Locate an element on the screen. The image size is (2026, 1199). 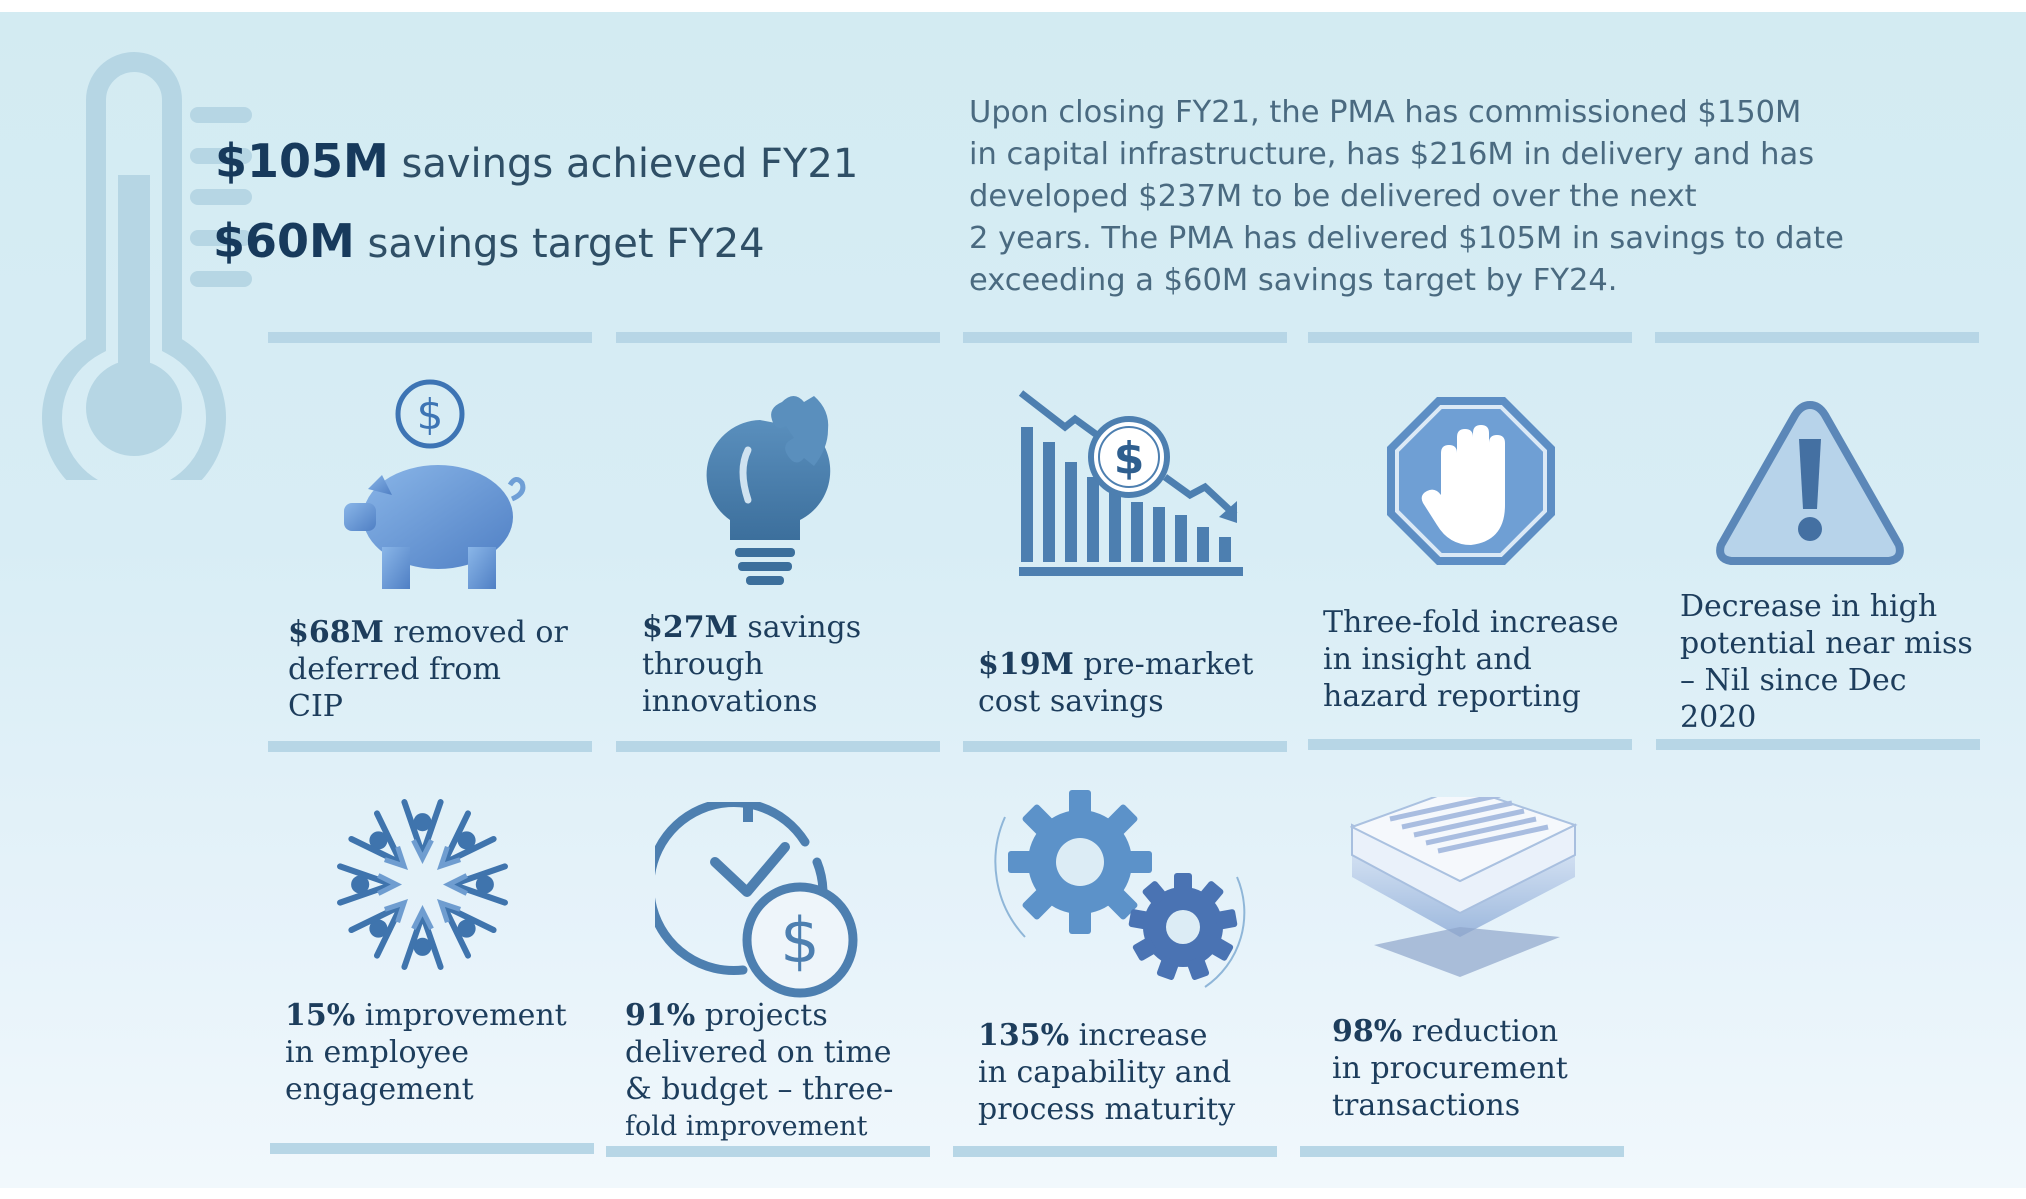
stat-text: hazard reporting is located at coordinates (1452, 696).